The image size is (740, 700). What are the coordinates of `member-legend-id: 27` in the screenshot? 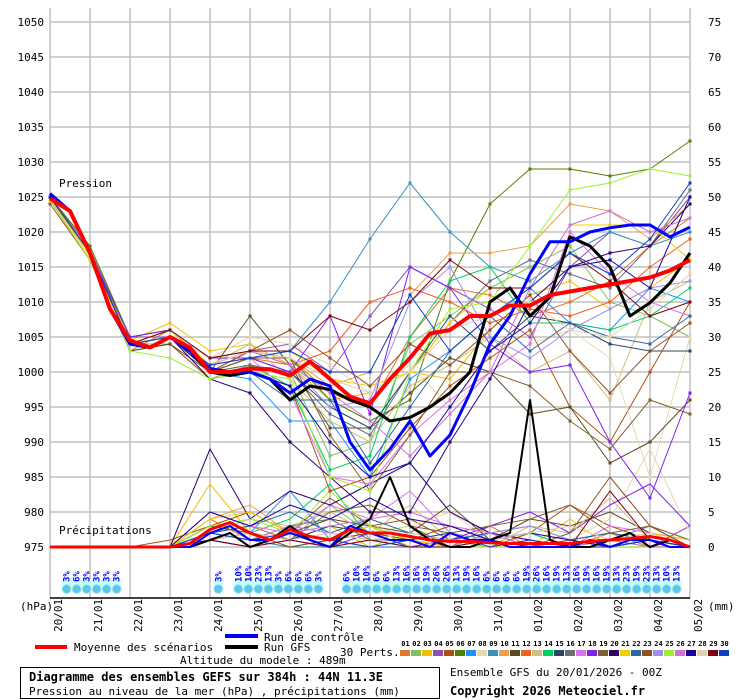 It's located at (691, 644).